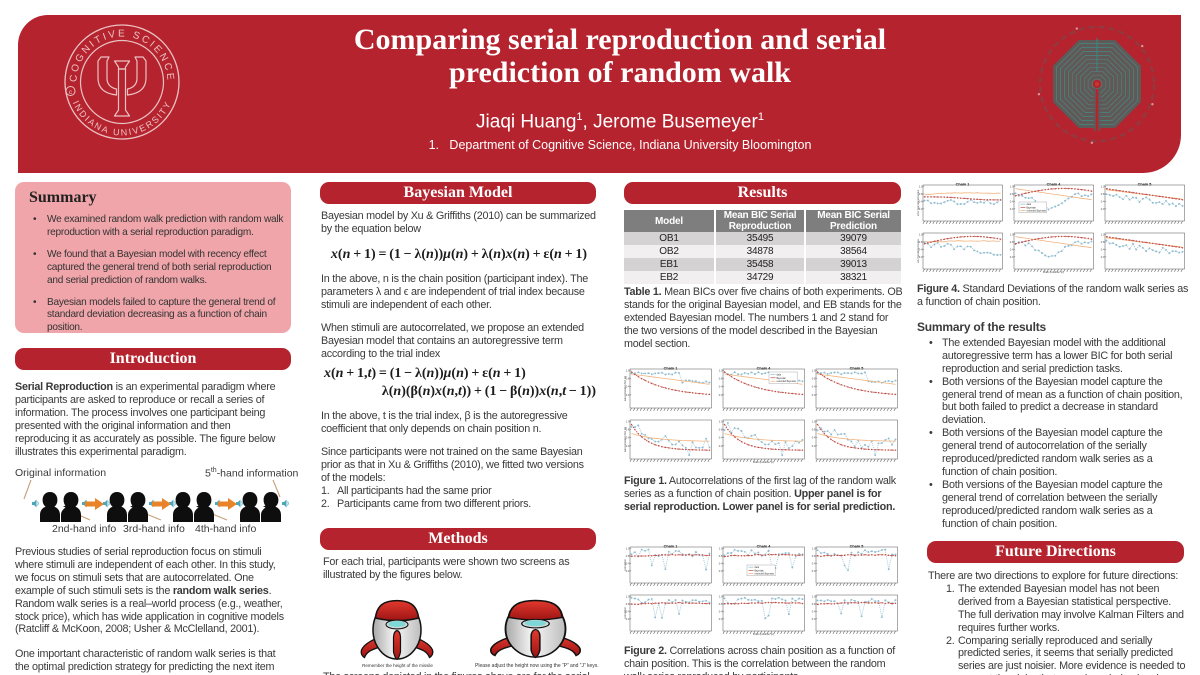  What do you see at coordinates (121, 55) in the screenshot?
I see `svg-text: COGNITIVE SCIENCE` at bounding box center [121, 55].